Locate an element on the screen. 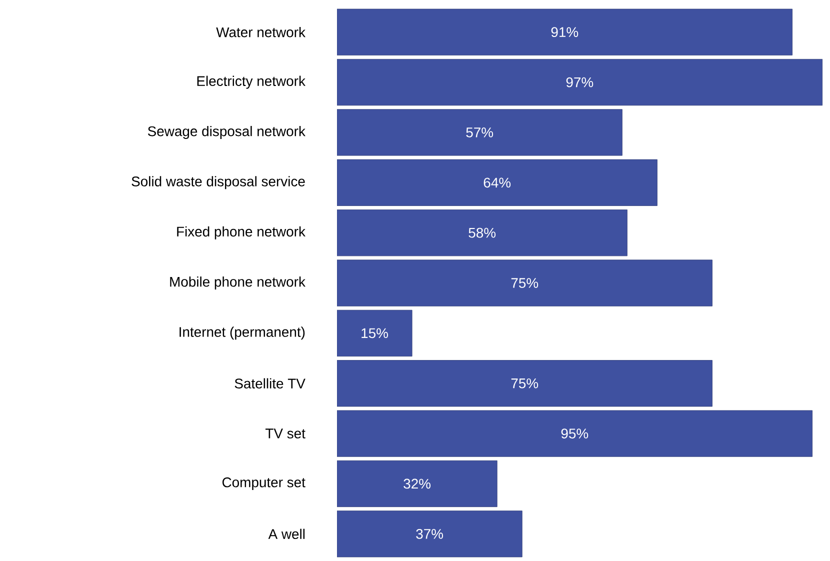  y-tick-label: Electricty network is located at coordinates (251, 82).